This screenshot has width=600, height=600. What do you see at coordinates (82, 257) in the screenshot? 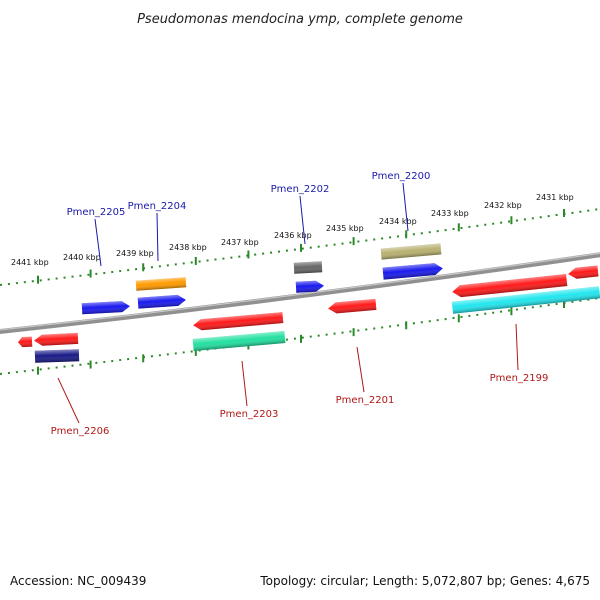
I see `scale-label: 2440 kbp` at bounding box center [82, 257].